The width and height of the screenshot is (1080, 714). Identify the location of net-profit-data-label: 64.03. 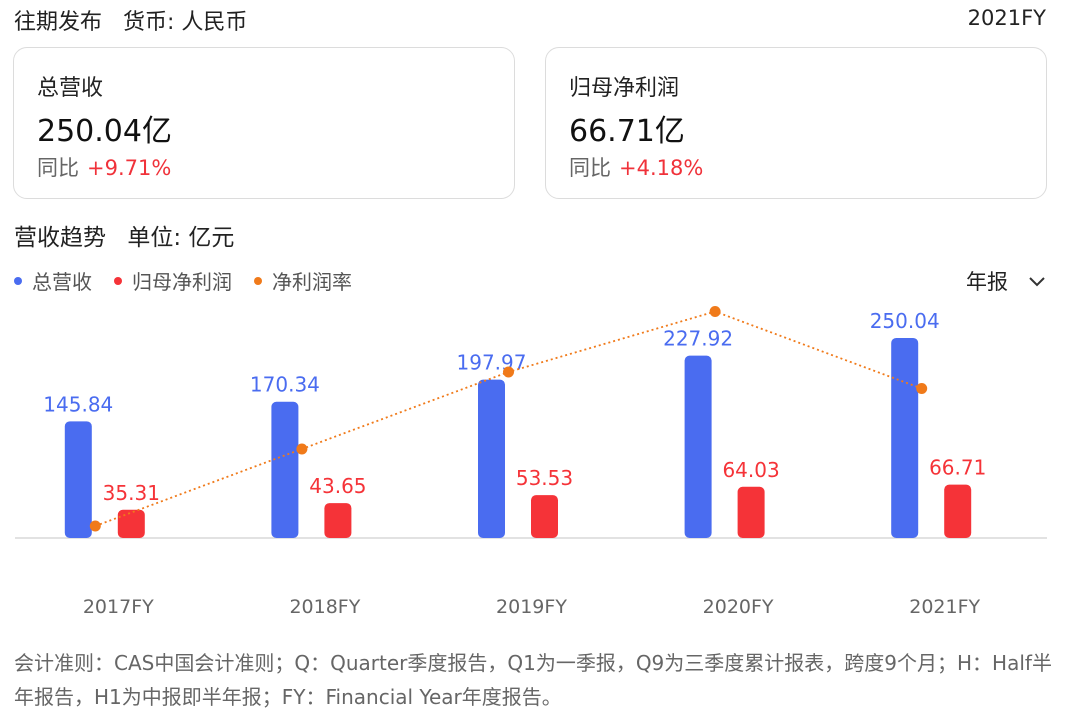
(750, 470).